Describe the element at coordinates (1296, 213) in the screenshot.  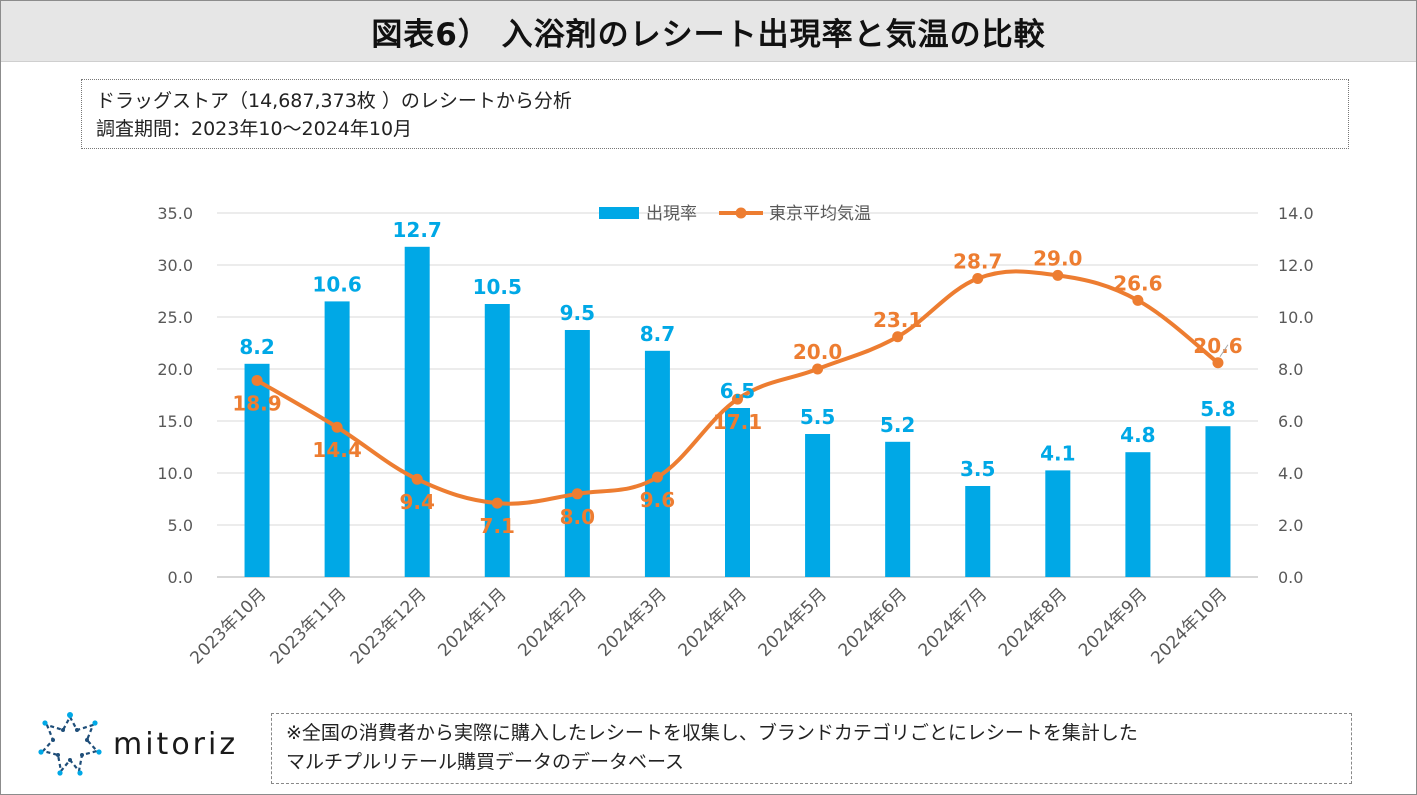
I see `y-right-tick-label: 14.0` at that location.